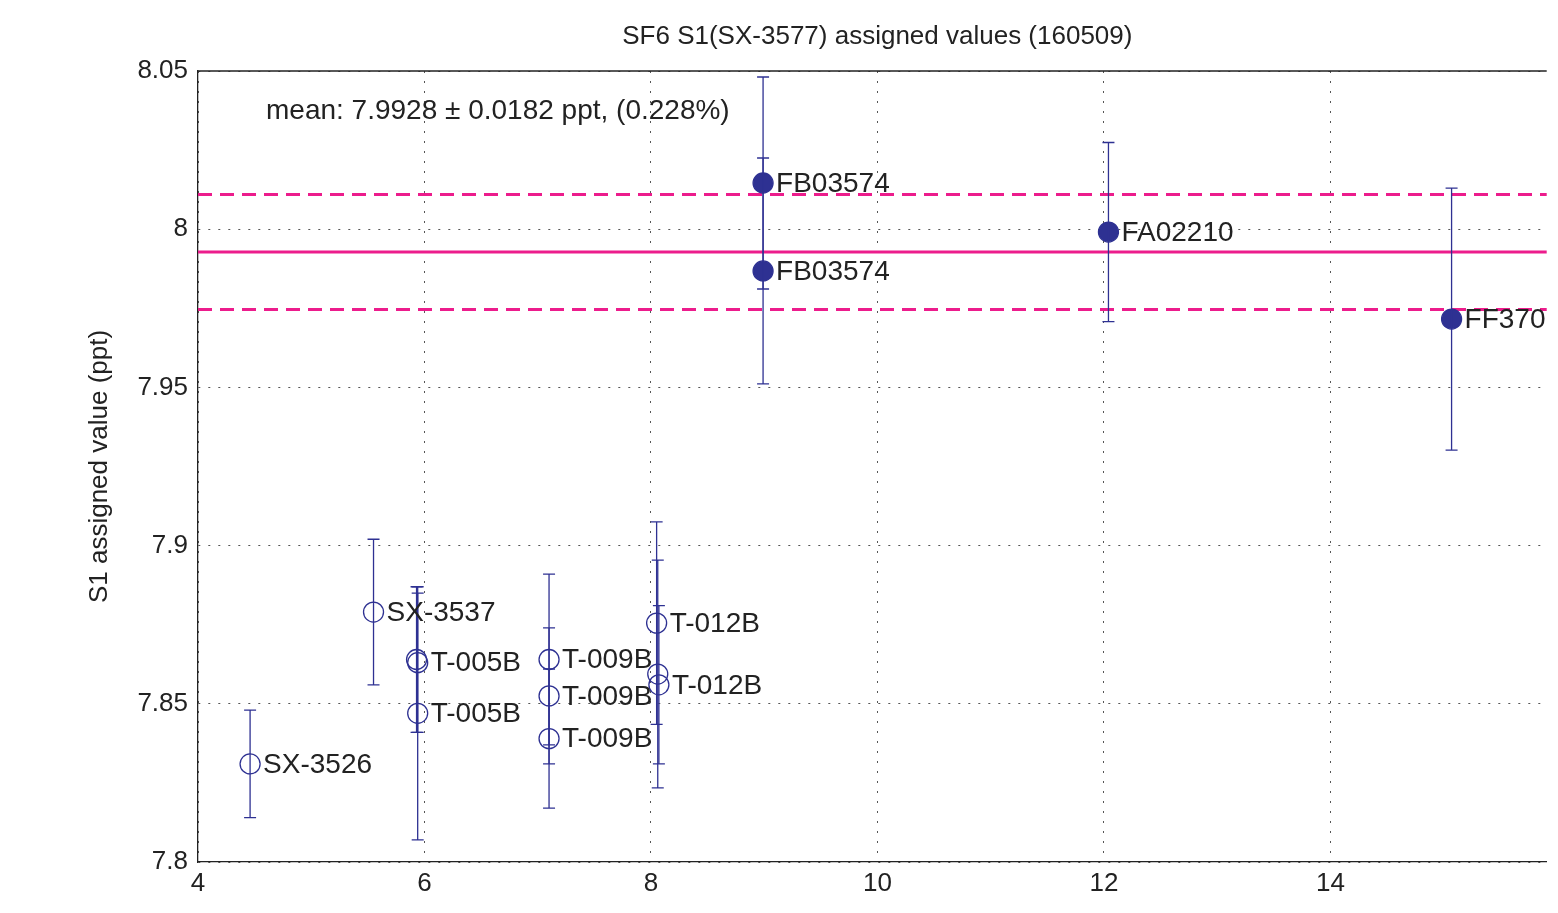  What do you see at coordinates (498, 109) in the screenshot?
I see `annotation: mean: 7.9928 ± 0.0182 ppt, (0.228%)` at bounding box center [498, 109].